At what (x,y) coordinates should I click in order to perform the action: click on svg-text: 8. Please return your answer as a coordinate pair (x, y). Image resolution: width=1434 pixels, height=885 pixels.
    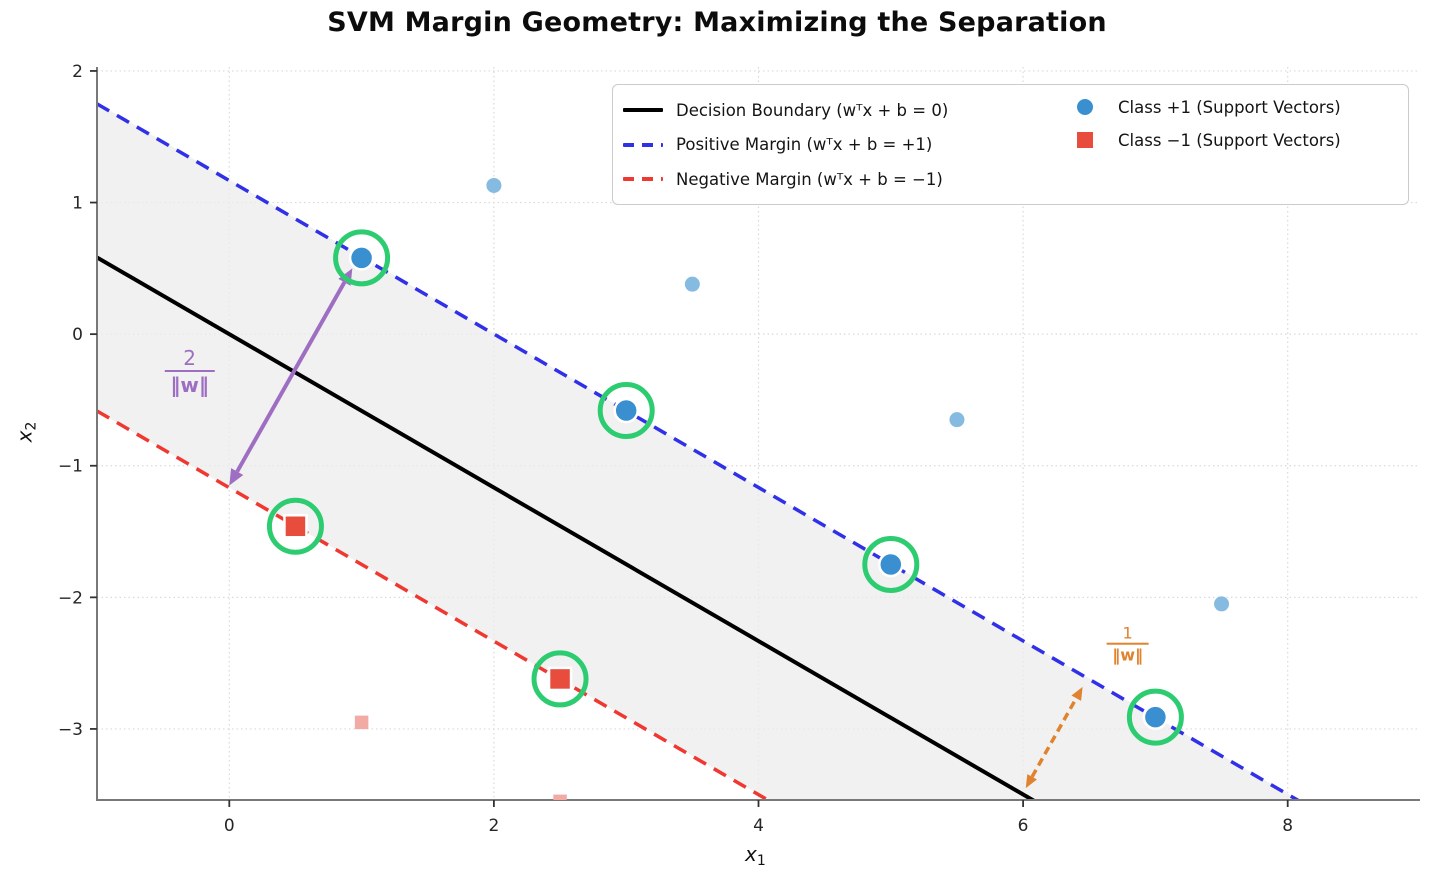
    Looking at the image, I should click on (1287, 826).